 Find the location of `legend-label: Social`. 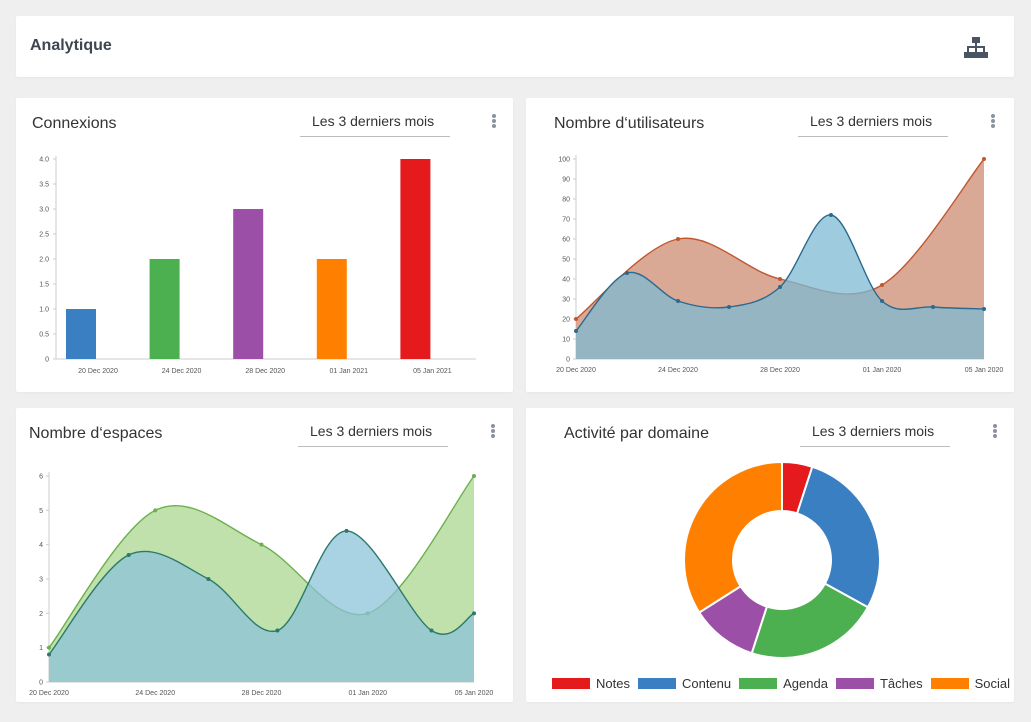

legend-label: Social is located at coordinates (992, 683).